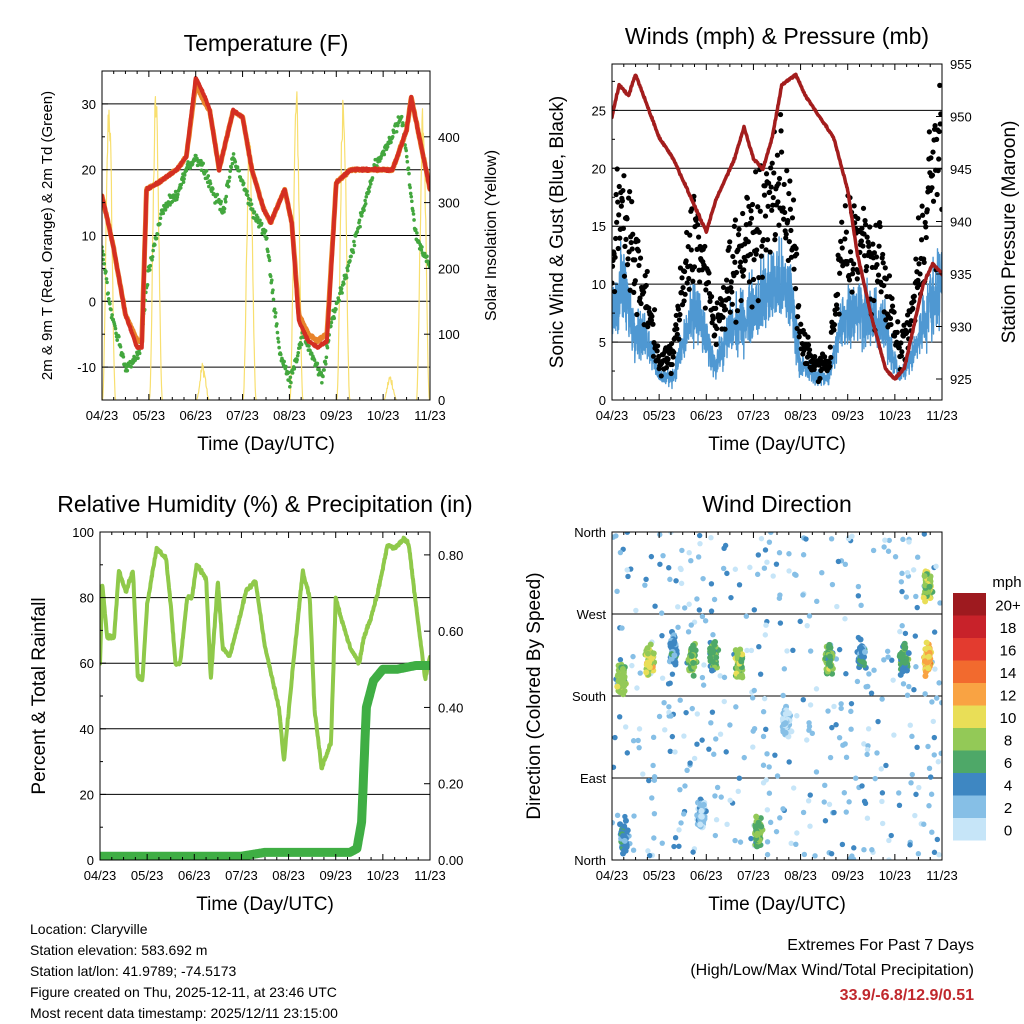 The height and width of the screenshot is (1024, 1024). What do you see at coordinates (1008, 673) in the screenshot?
I see `legend-label: 14` at bounding box center [1008, 673].